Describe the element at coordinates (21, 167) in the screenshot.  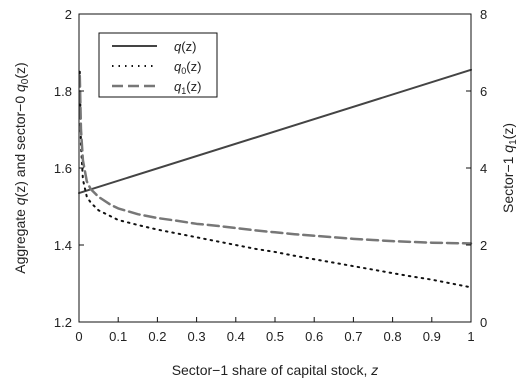
I see `y-left-axis-title: Aggregate q(z) and sector−0 q0(z)` at that location.